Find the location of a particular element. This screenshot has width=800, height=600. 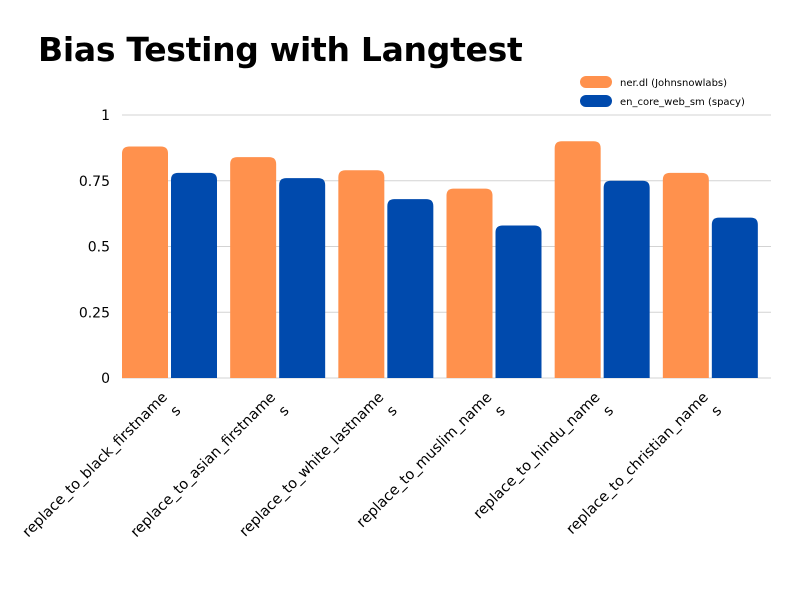

x-tick-label-line: replace_to_hindu_name is located at coordinates (537, 455).